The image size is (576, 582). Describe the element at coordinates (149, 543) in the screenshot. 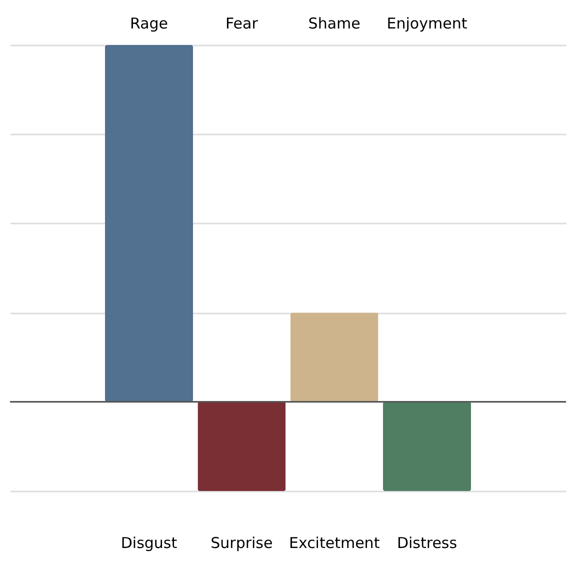

I see `text: Disgust` at that location.